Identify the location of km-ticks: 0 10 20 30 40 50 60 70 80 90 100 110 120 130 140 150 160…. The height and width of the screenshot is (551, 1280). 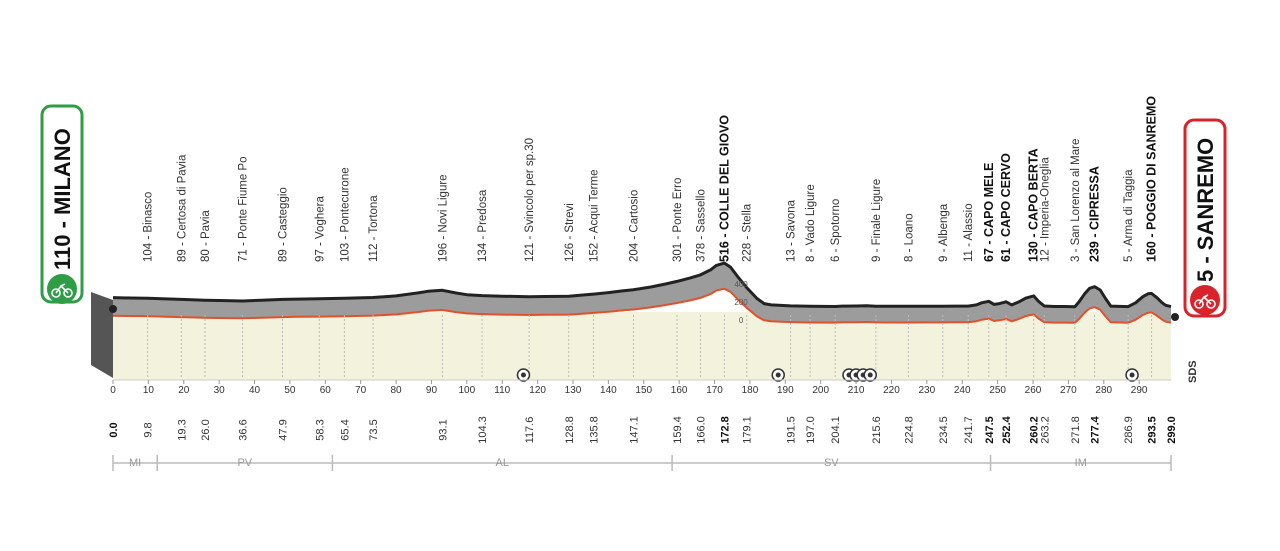
(640, 387).